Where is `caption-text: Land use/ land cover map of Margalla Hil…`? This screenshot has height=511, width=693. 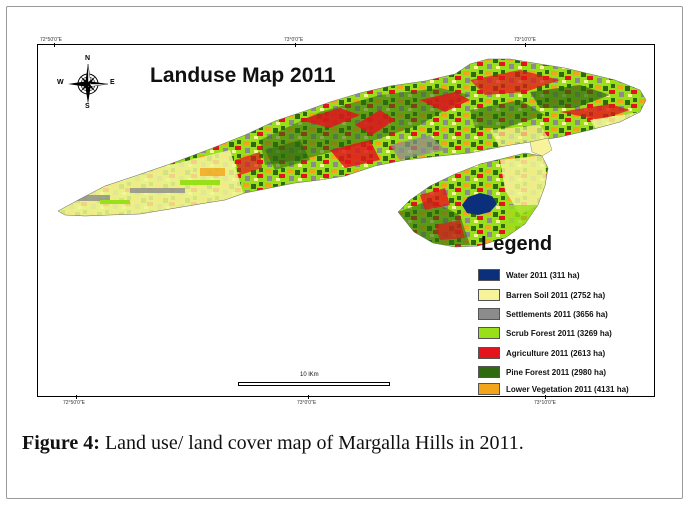 caption-text: Land use/ land cover map of Margalla Hil… is located at coordinates (311, 443).